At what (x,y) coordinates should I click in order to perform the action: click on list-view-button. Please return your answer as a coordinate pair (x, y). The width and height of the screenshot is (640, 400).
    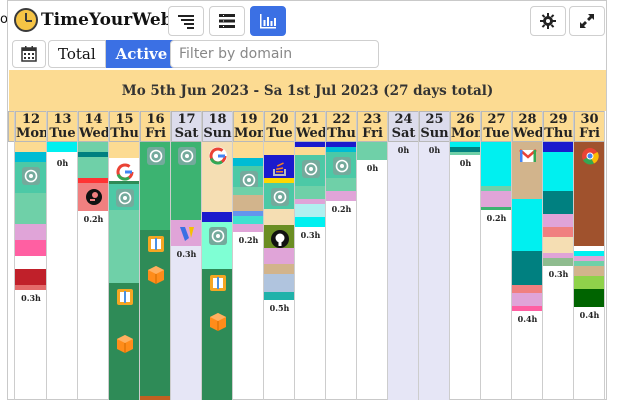
    Looking at the image, I should click on (227, 21).